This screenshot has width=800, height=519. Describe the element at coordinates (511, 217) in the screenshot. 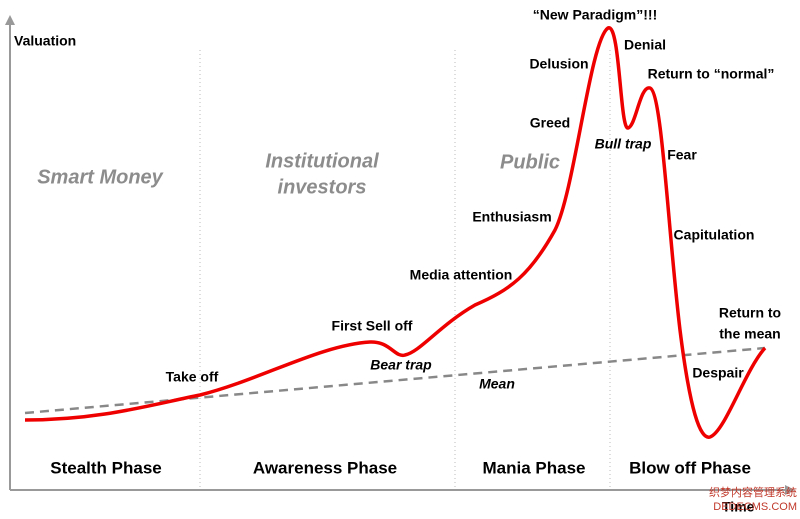

I see `curve-label: Enthusiasm` at that location.